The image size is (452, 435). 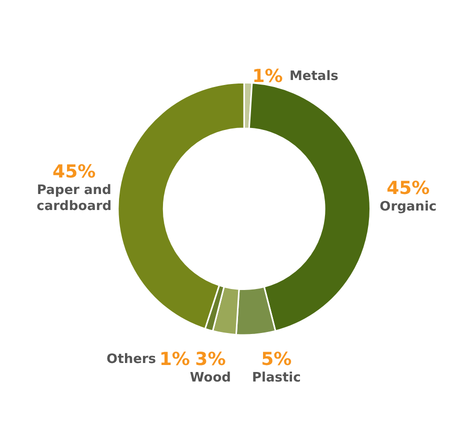 What do you see at coordinates (210, 359) in the screenshot?
I see `data-label: 3%` at bounding box center [210, 359].